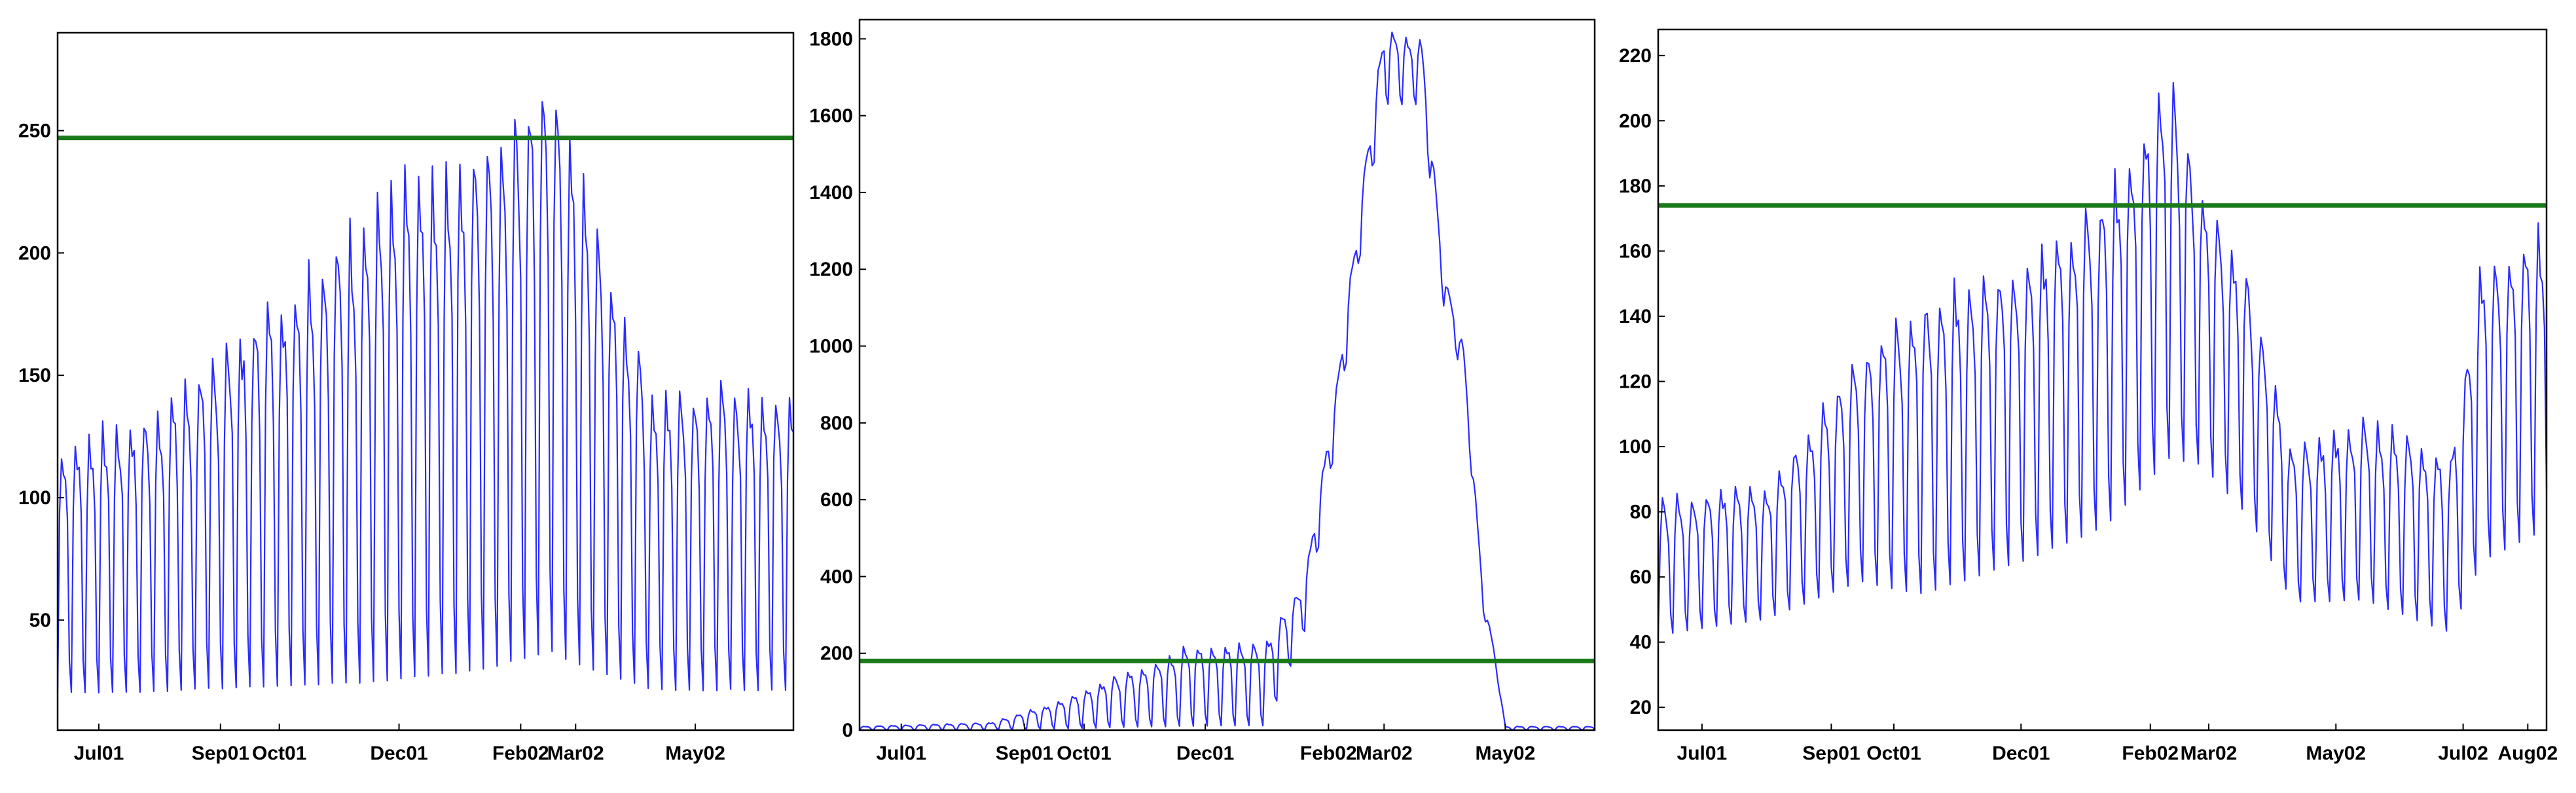  Describe the element at coordinates (1635, 56) in the screenshot. I see `y-tick-label: 220` at that location.